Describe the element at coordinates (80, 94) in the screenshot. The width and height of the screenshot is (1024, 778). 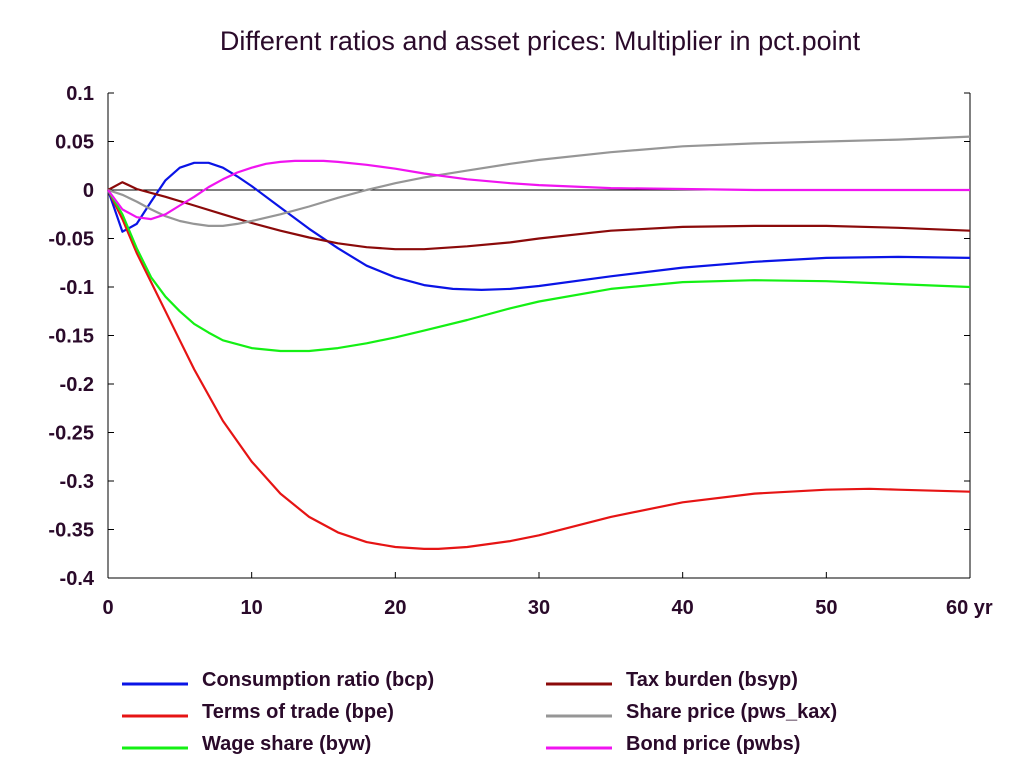
I see `y-tick-label: 0.1` at that location.